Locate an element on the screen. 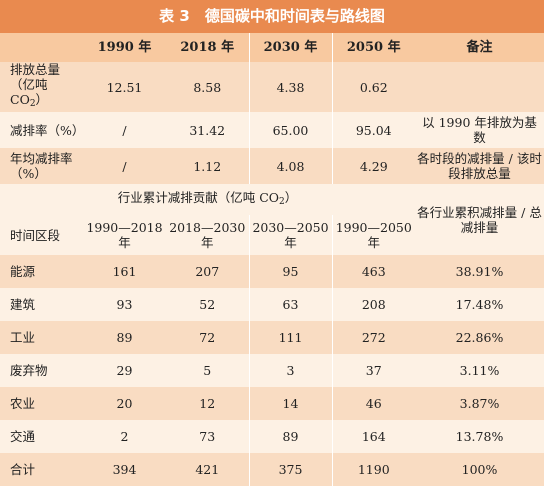  period-cell: 1990—2018 年 is located at coordinates (124, 235).